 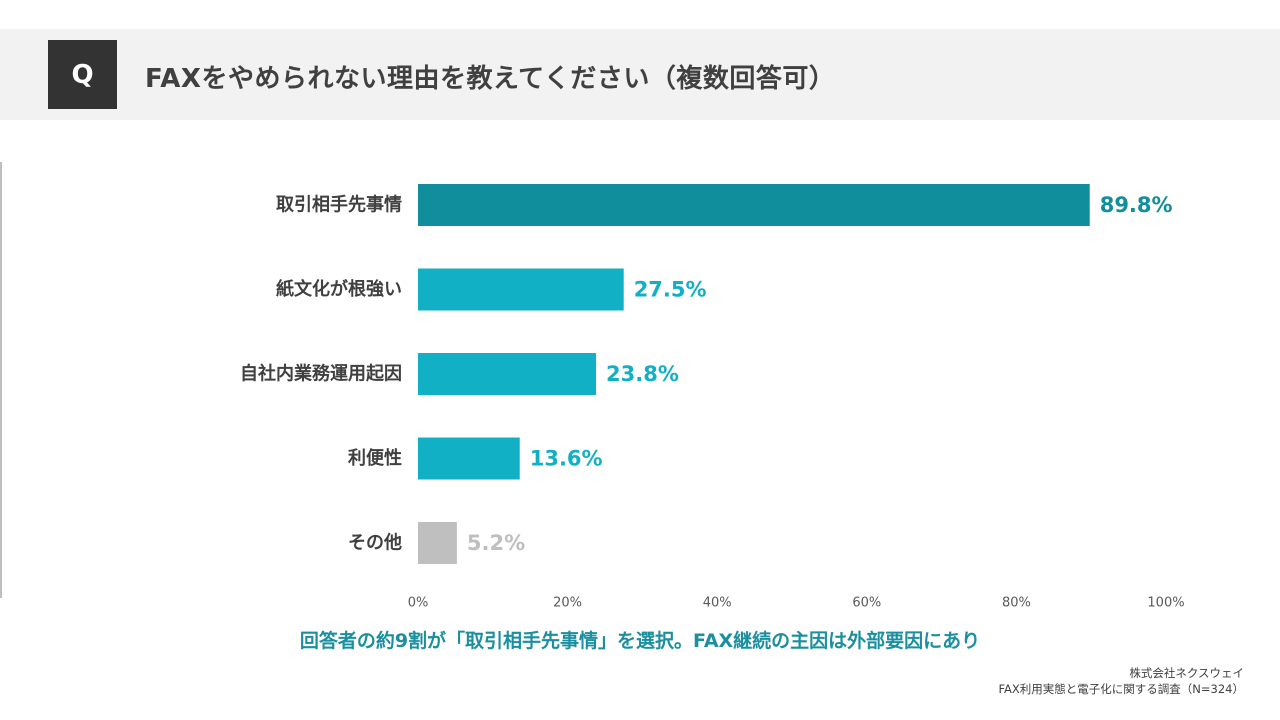 What do you see at coordinates (1186, 673) in the screenshot?
I see `credit-company: 株式会社ネクスウェイ` at bounding box center [1186, 673].